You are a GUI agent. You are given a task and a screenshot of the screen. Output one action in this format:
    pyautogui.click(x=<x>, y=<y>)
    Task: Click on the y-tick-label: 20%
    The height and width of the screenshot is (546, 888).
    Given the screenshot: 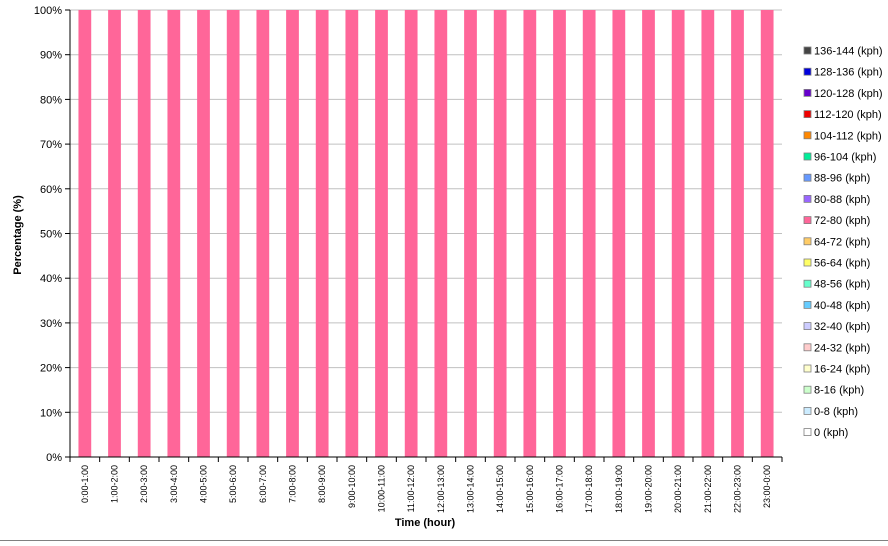 What is the action you would take?
    pyautogui.click(x=51, y=369)
    